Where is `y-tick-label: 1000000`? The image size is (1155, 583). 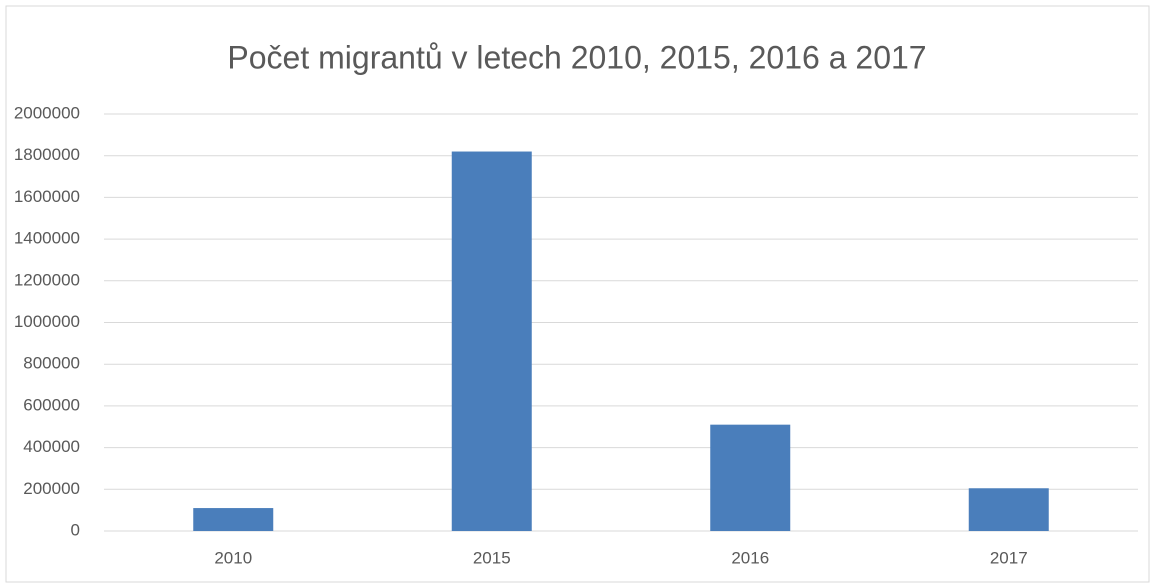 y-tick-label: 1000000 is located at coordinates (47, 321).